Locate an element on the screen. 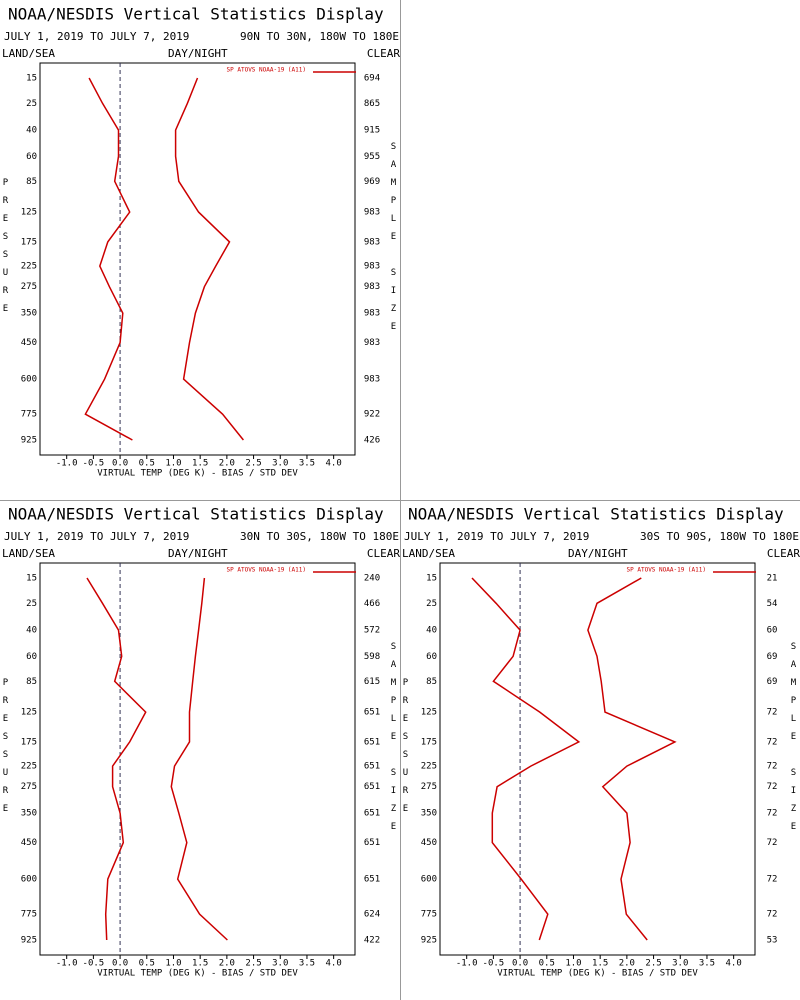  region: 30N TO 30S, 180W TO 180E is located at coordinates (319, 536).